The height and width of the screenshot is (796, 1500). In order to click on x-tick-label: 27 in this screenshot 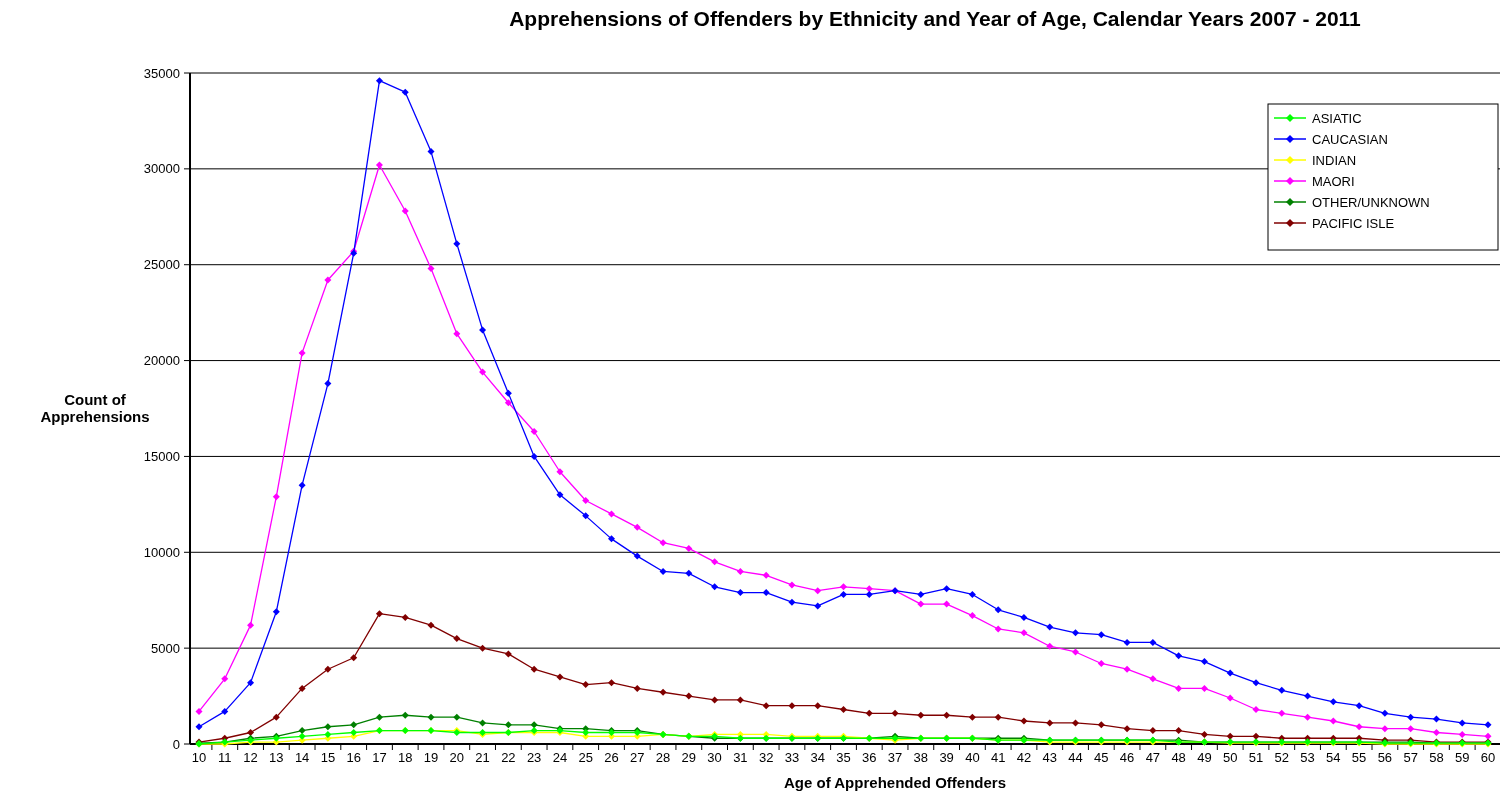, I will do `click(637, 757)`.